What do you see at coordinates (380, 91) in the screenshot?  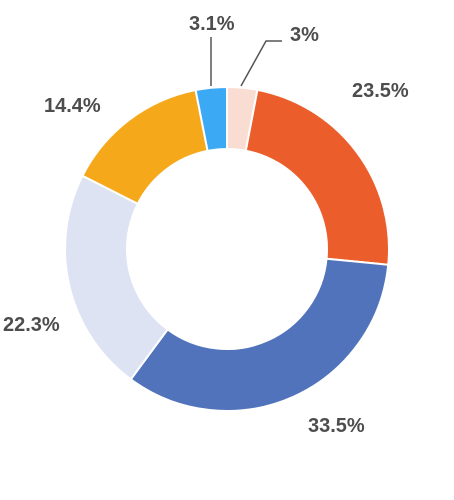 I see `slice-label-2: 23.5%` at bounding box center [380, 91].